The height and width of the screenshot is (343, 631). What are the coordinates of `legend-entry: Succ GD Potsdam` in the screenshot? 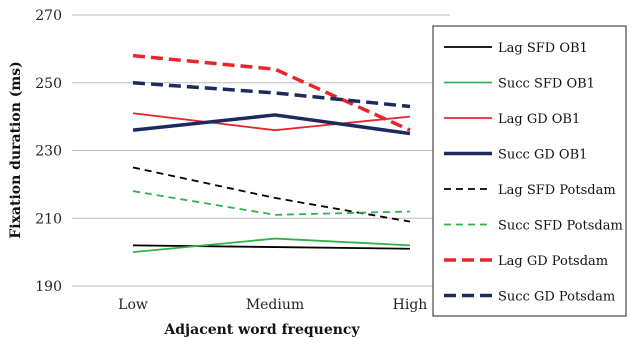 It's located at (556, 297).